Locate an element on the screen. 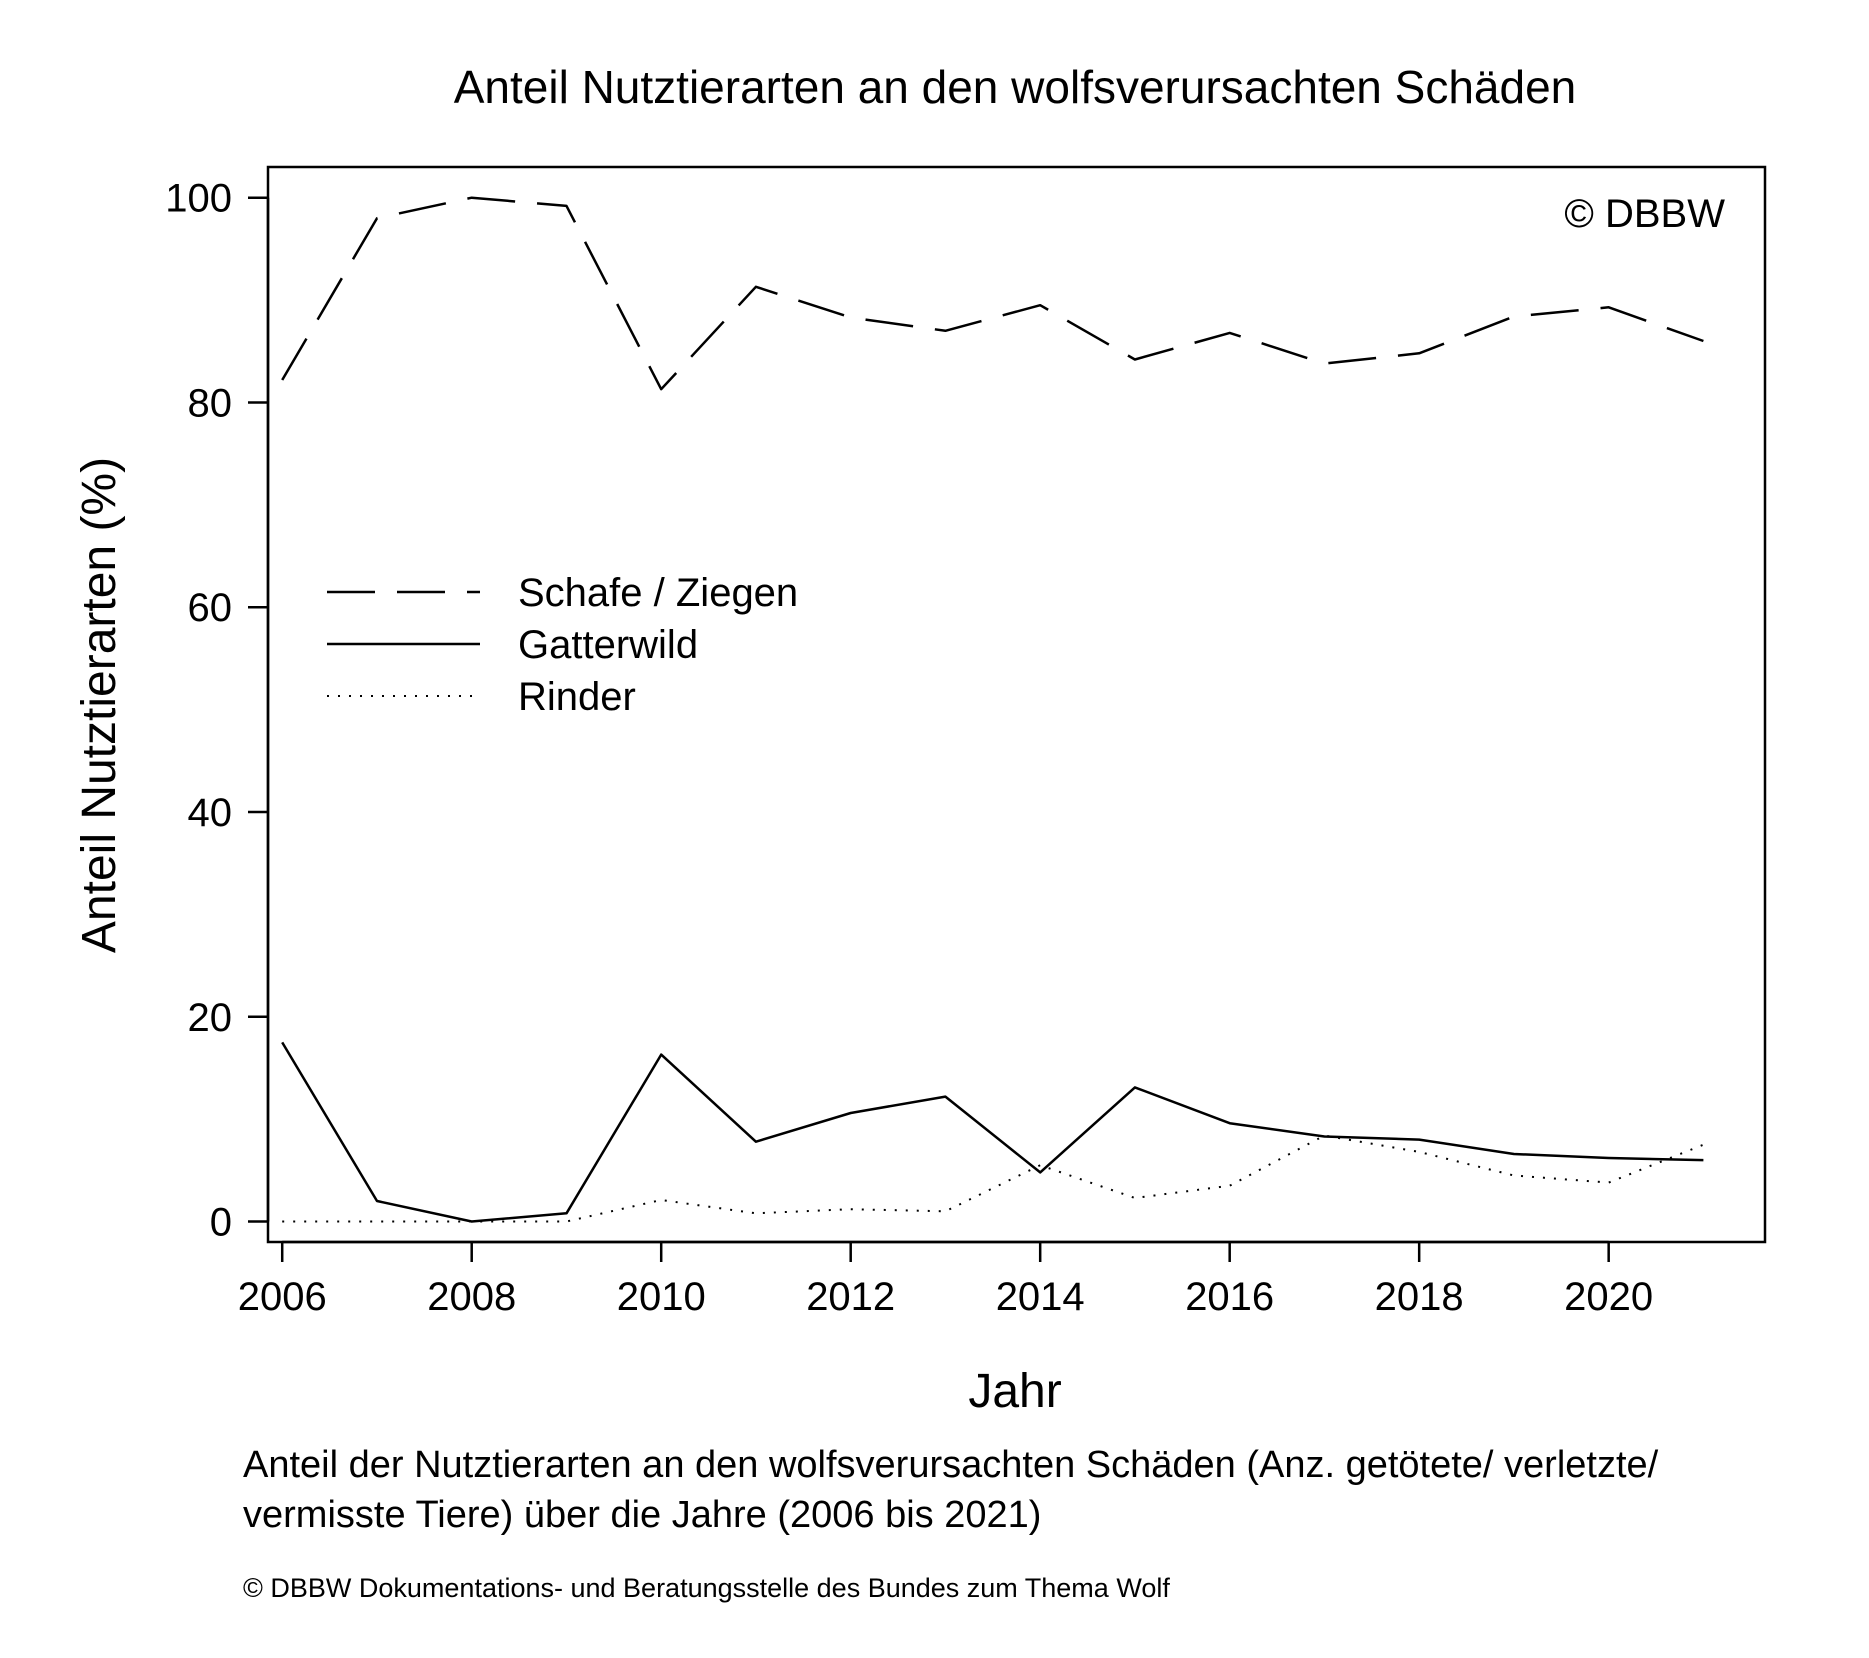 The height and width of the screenshot is (1658, 1869). legend-label: Gatterwild is located at coordinates (608, 645).